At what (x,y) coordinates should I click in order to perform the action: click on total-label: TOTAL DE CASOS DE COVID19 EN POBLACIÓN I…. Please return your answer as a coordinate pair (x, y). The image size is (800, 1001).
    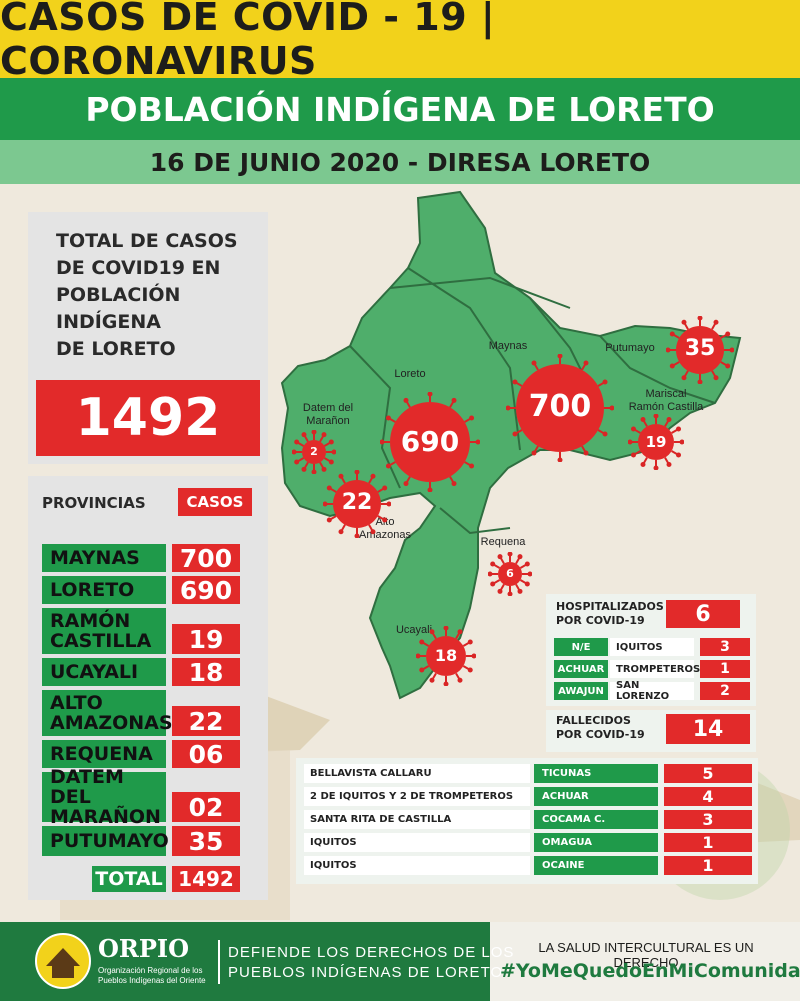
    Looking at the image, I should click on (156, 295).